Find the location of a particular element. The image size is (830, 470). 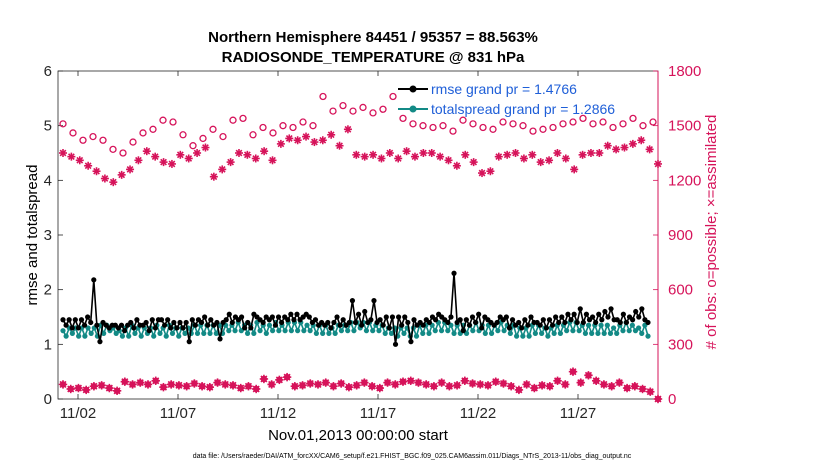

y-left-tick-label: 6 is located at coordinates (48, 71).